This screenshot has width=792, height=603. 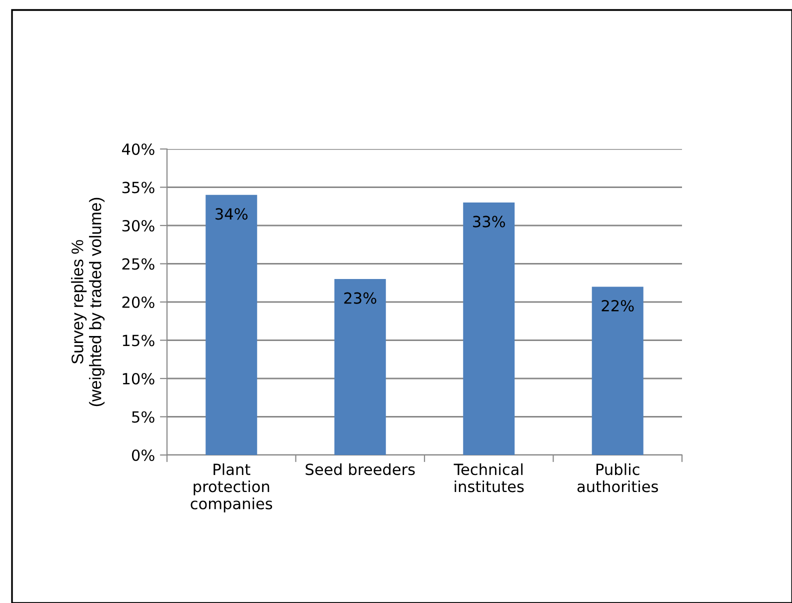 I want to click on y-tick-label: 40%, so click(x=138, y=149).